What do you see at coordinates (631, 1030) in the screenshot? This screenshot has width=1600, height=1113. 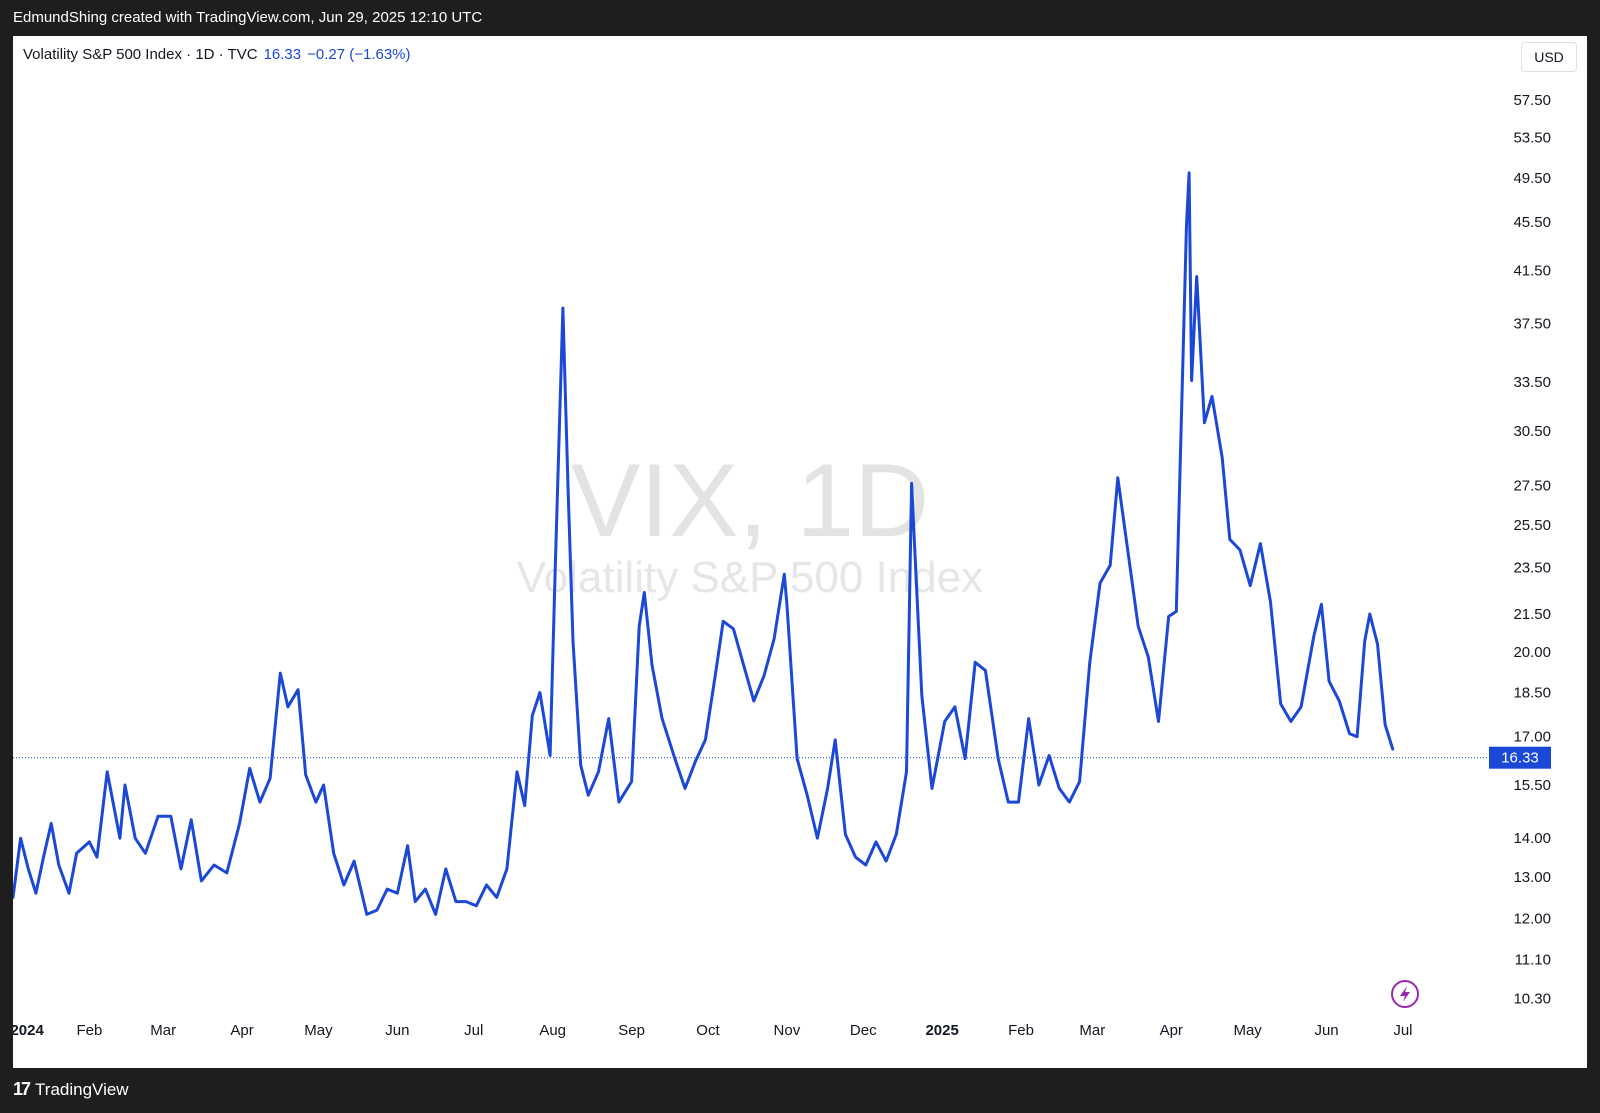 I see `x-tick-label: Sep` at bounding box center [631, 1030].